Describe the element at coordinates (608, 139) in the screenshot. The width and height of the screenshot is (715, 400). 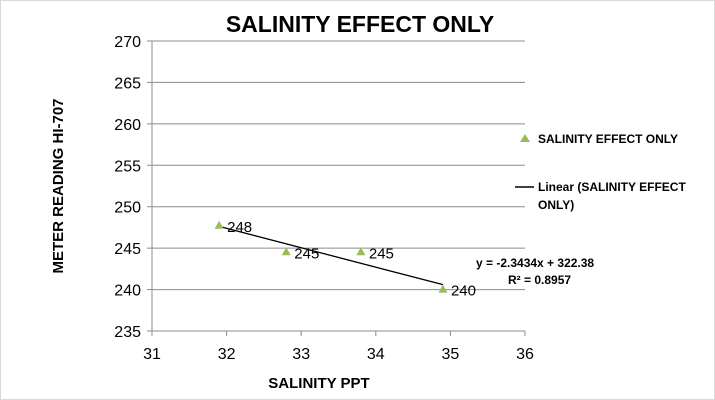
I see `legend-entry-series: SALINITY EFFECT ONLY` at that location.